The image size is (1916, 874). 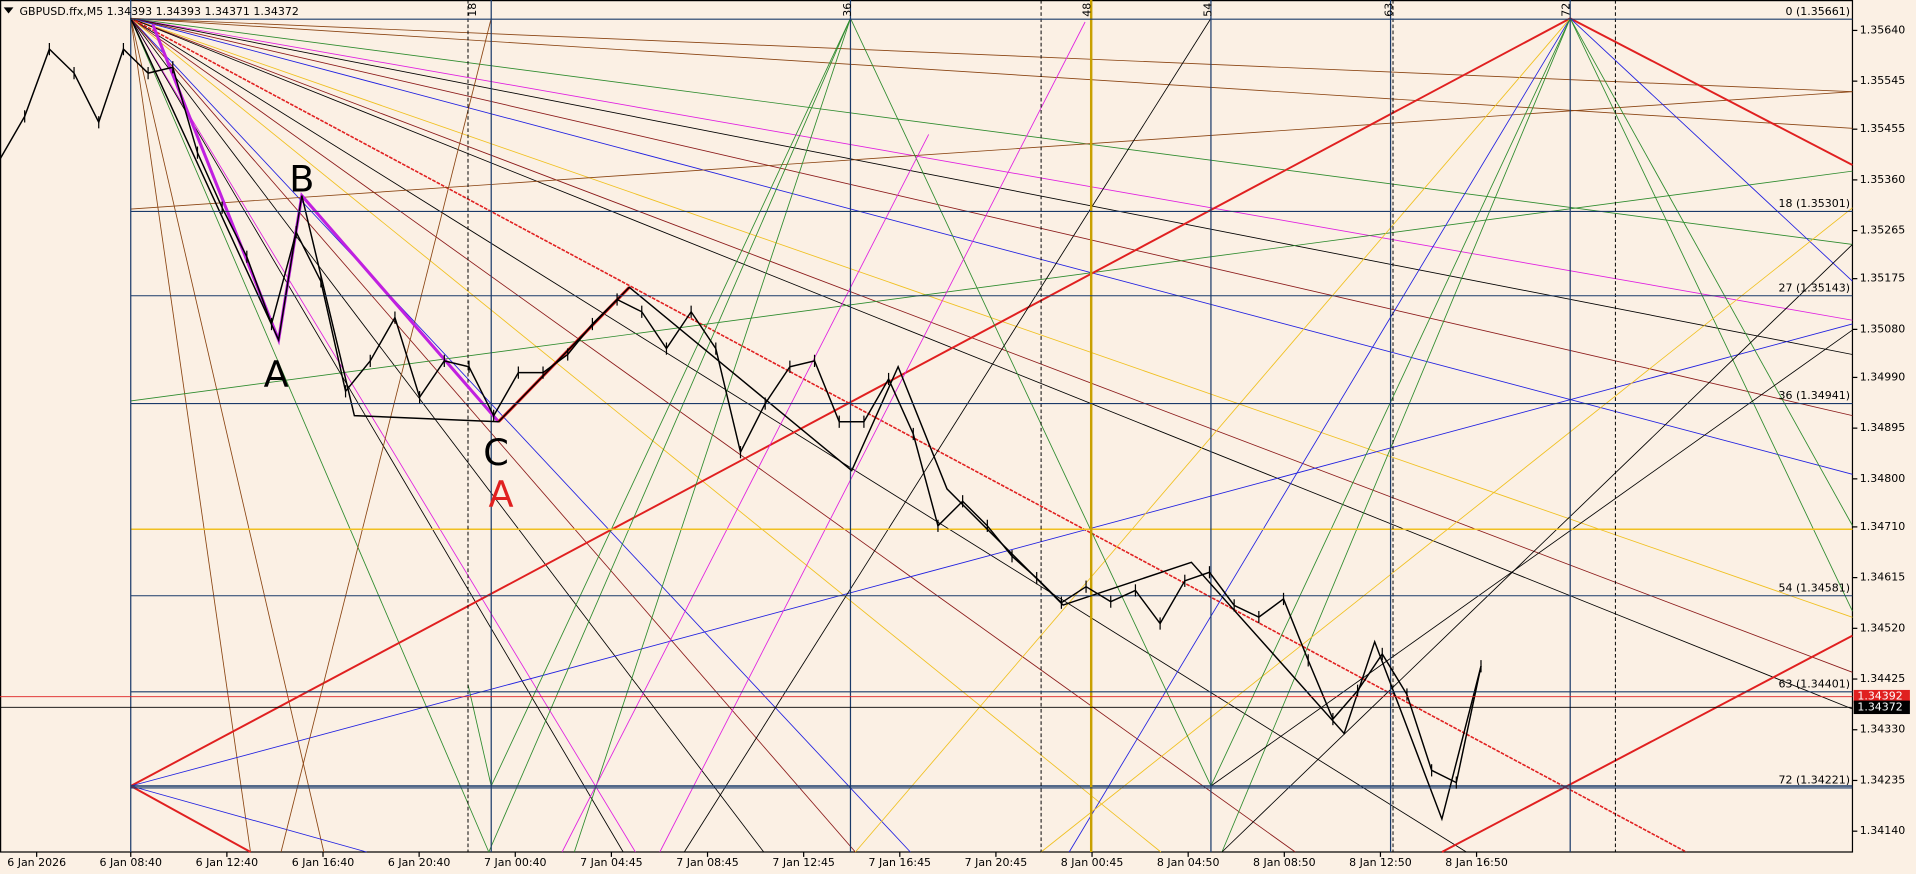 What do you see at coordinates (1882, 328) in the screenshot?
I see `y-tick-label: 1.35080` at bounding box center [1882, 328].